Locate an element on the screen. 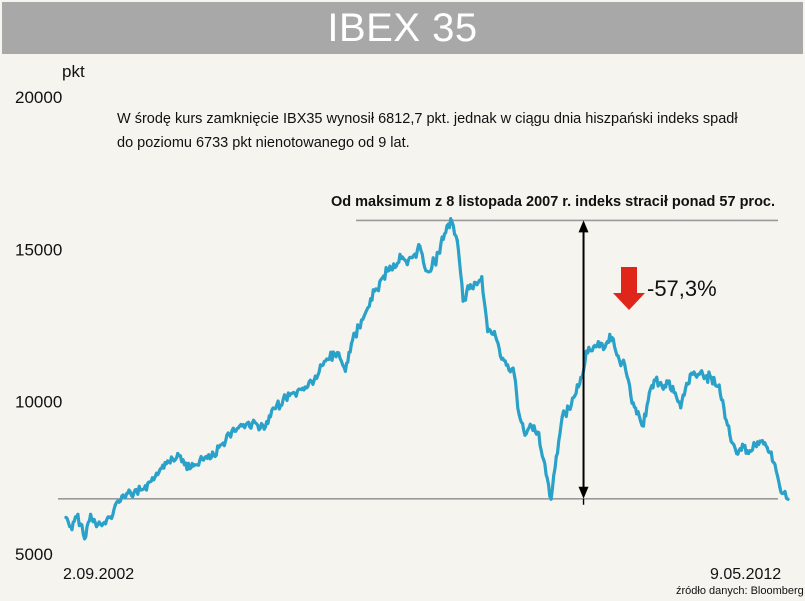 The width and height of the screenshot is (805, 601). drop-percentage-label: -57,3% is located at coordinates (682, 288).